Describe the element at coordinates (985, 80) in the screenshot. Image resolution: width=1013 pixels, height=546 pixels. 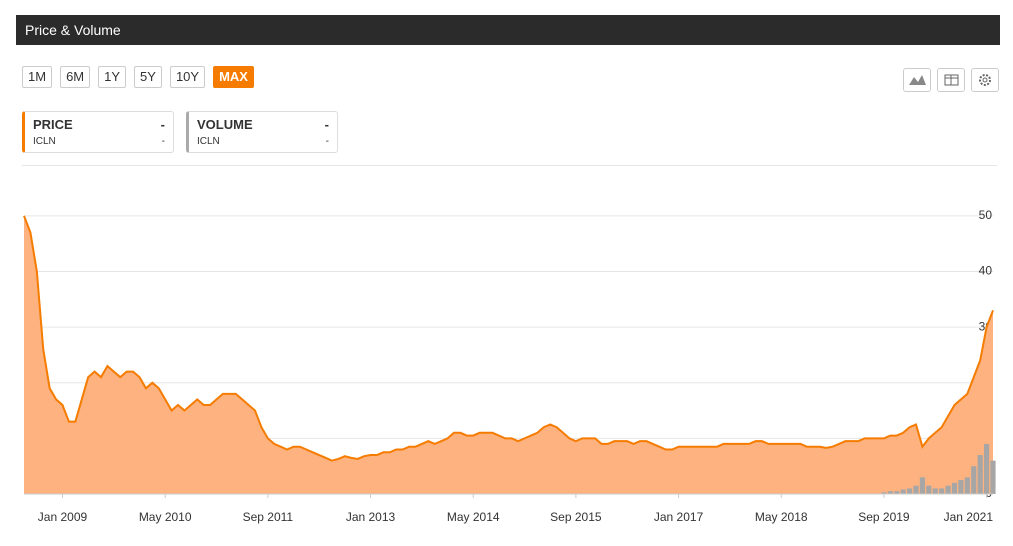
I see `settings-button` at that location.